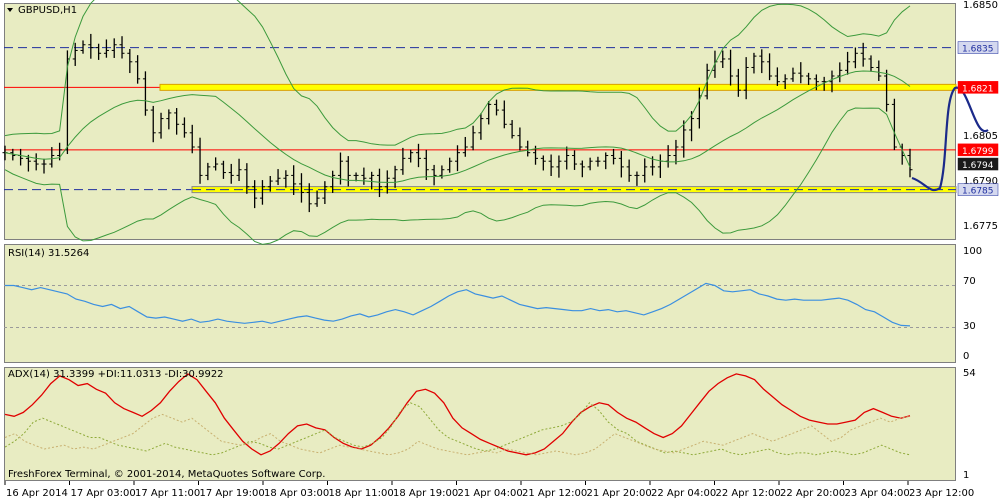 The height and width of the screenshot is (500, 1000). I want to click on forecast-curve, so click(950, 139).